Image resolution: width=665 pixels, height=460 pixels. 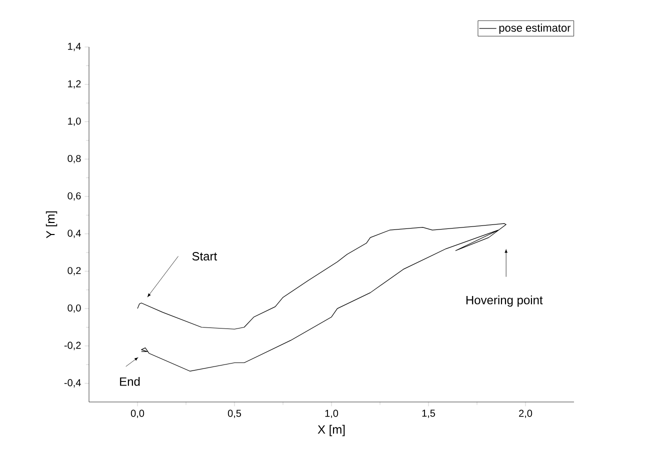 I want to click on x-tick-label: 1,5, so click(x=429, y=414).